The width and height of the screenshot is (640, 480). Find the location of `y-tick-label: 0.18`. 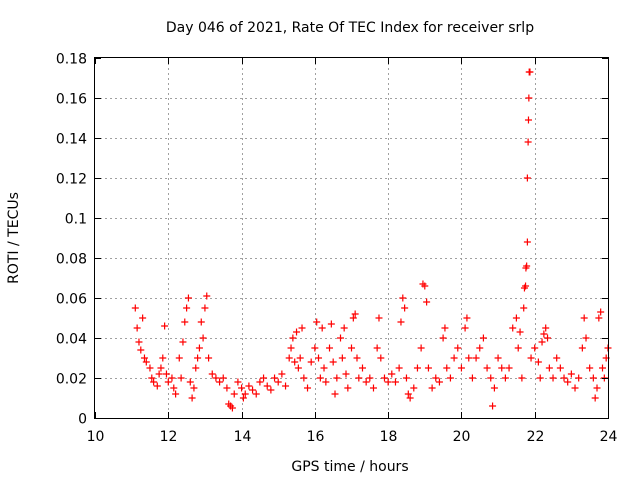

y-tick-label: 0.18 is located at coordinates (71, 60).